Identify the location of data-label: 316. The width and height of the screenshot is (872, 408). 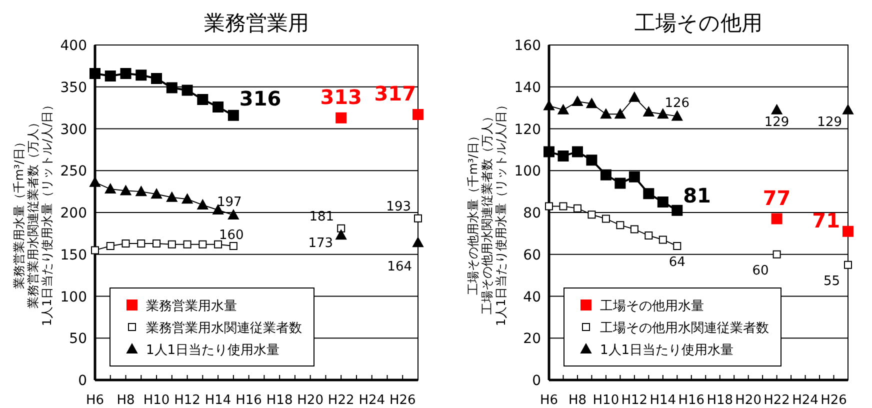
(260, 98).